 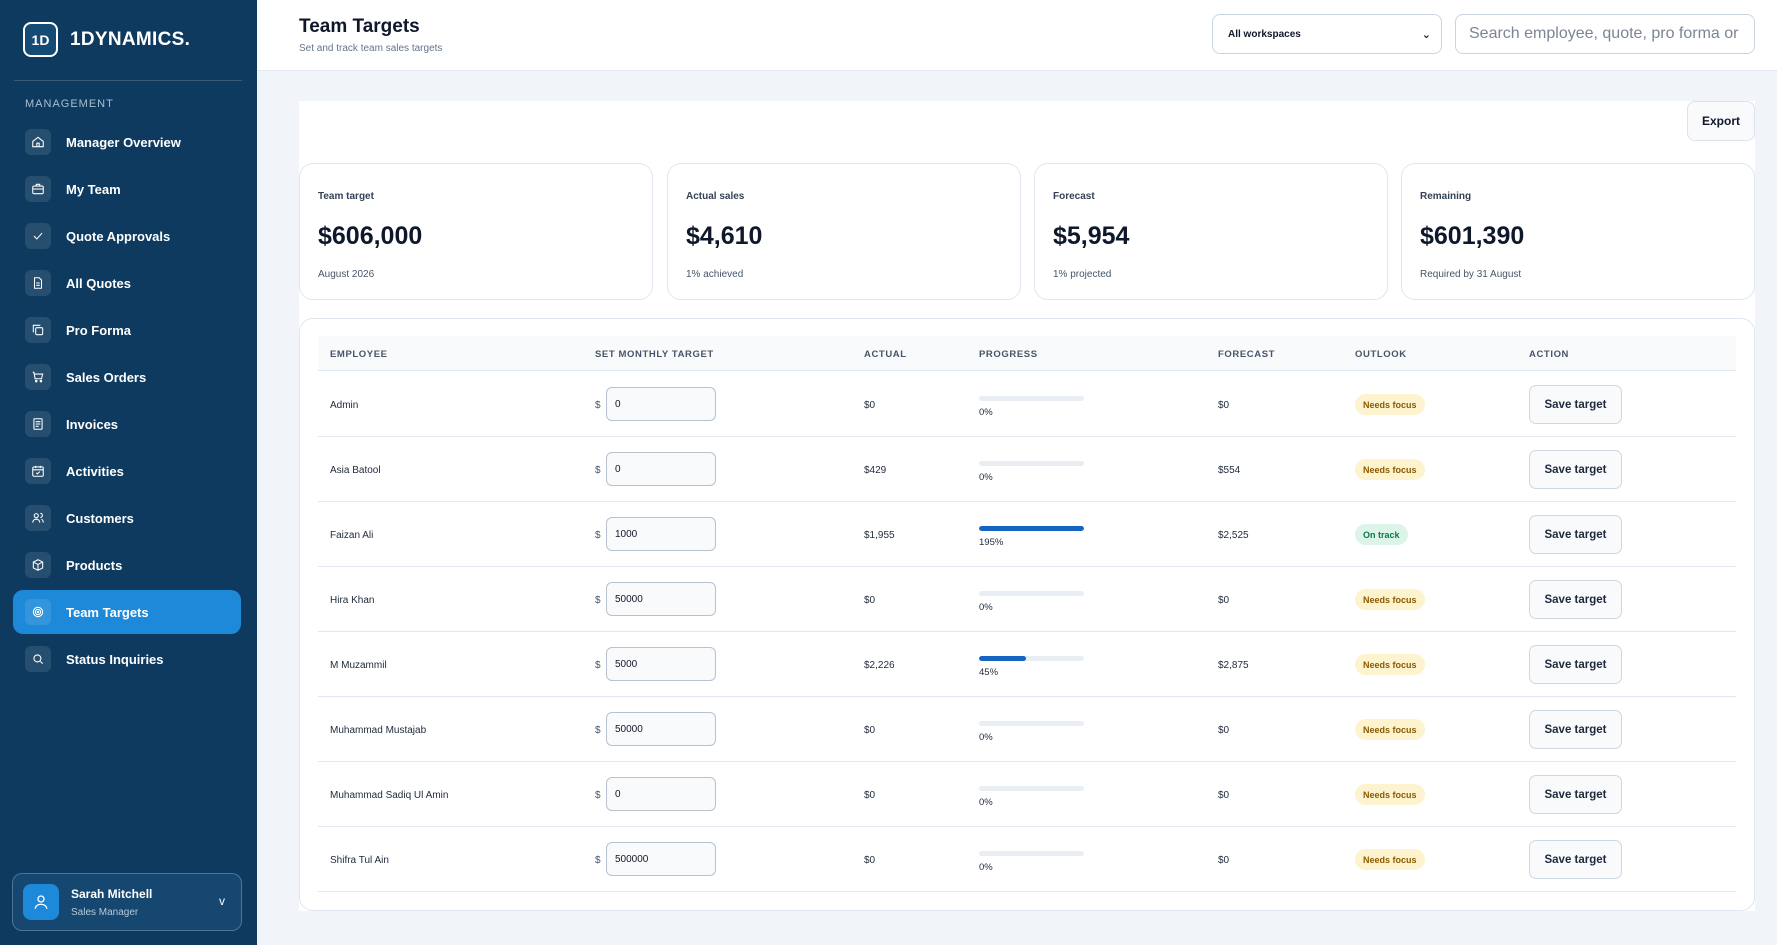 What do you see at coordinates (1233, 665) in the screenshot?
I see `forecast-value: $2,875` at bounding box center [1233, 665].